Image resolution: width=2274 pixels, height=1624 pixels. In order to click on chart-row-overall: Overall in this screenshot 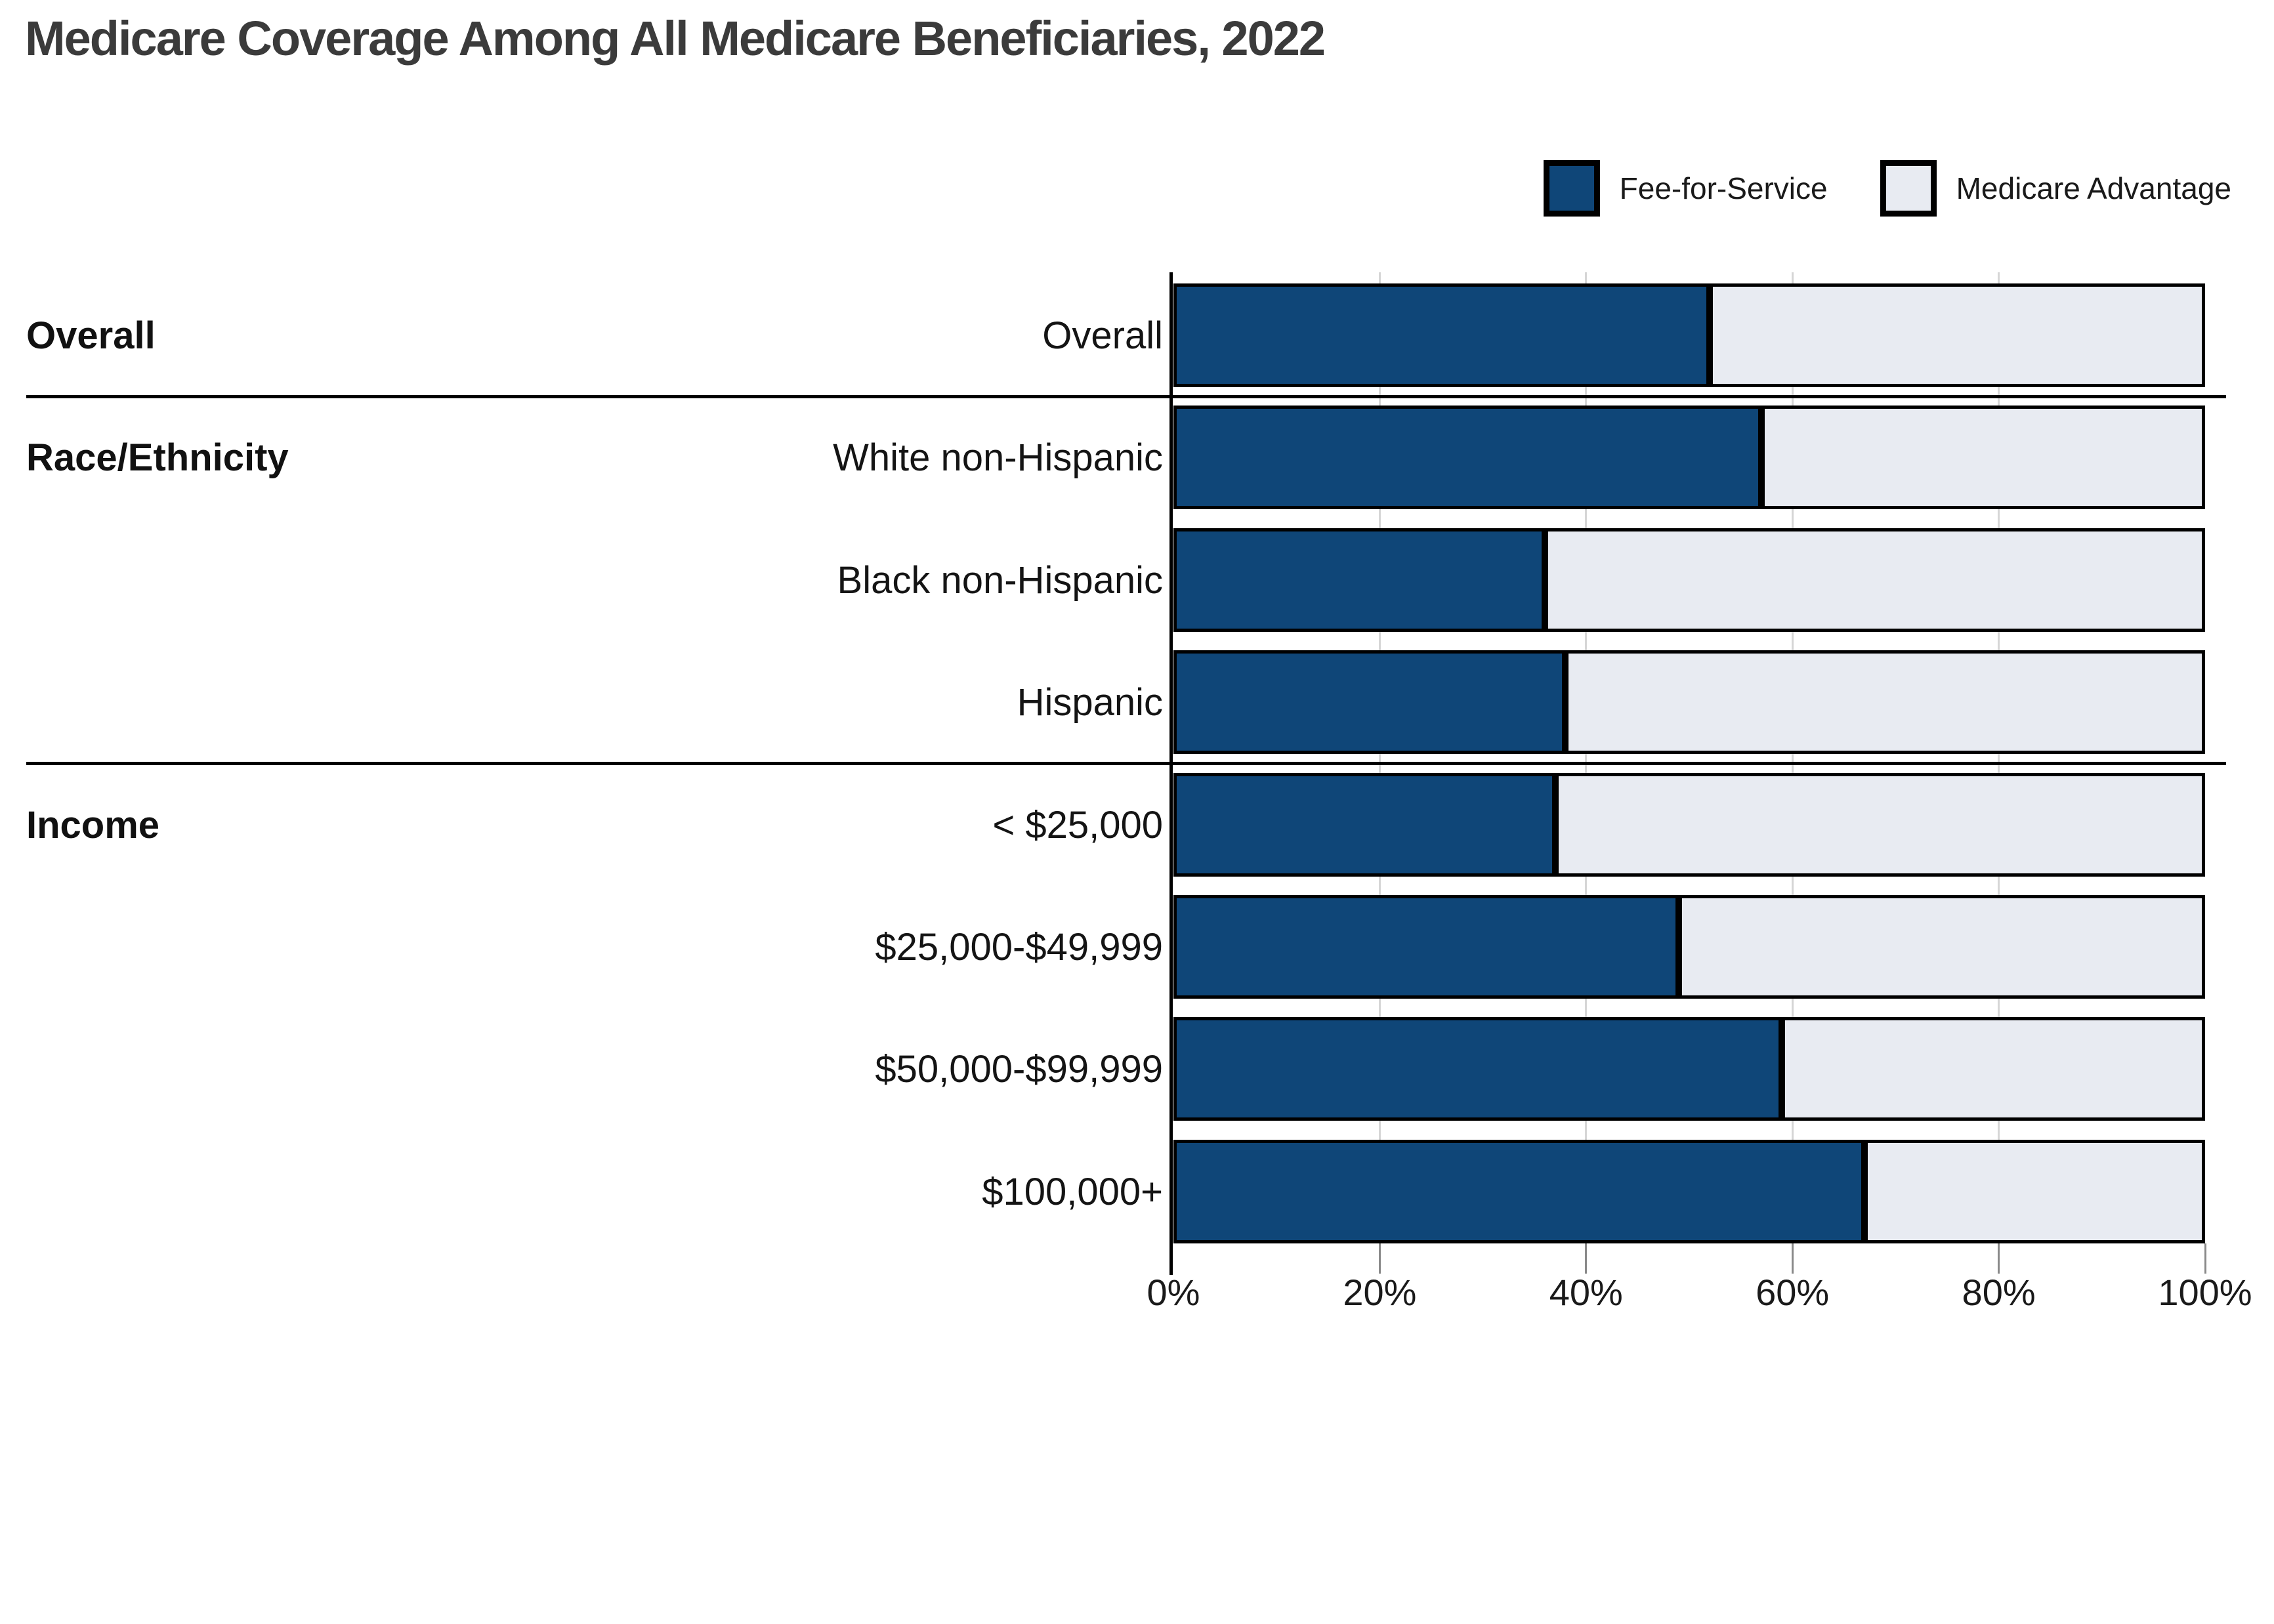, I will do `click(1137, 335)`.